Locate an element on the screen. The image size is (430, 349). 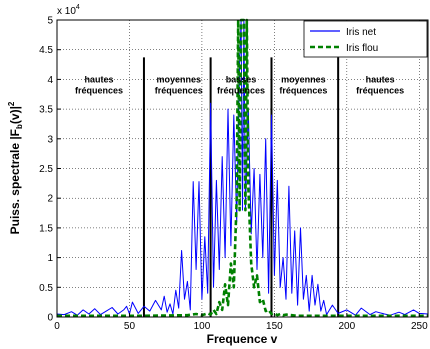
scale-multiplier: x 104 is located at coordinates (68, 10).